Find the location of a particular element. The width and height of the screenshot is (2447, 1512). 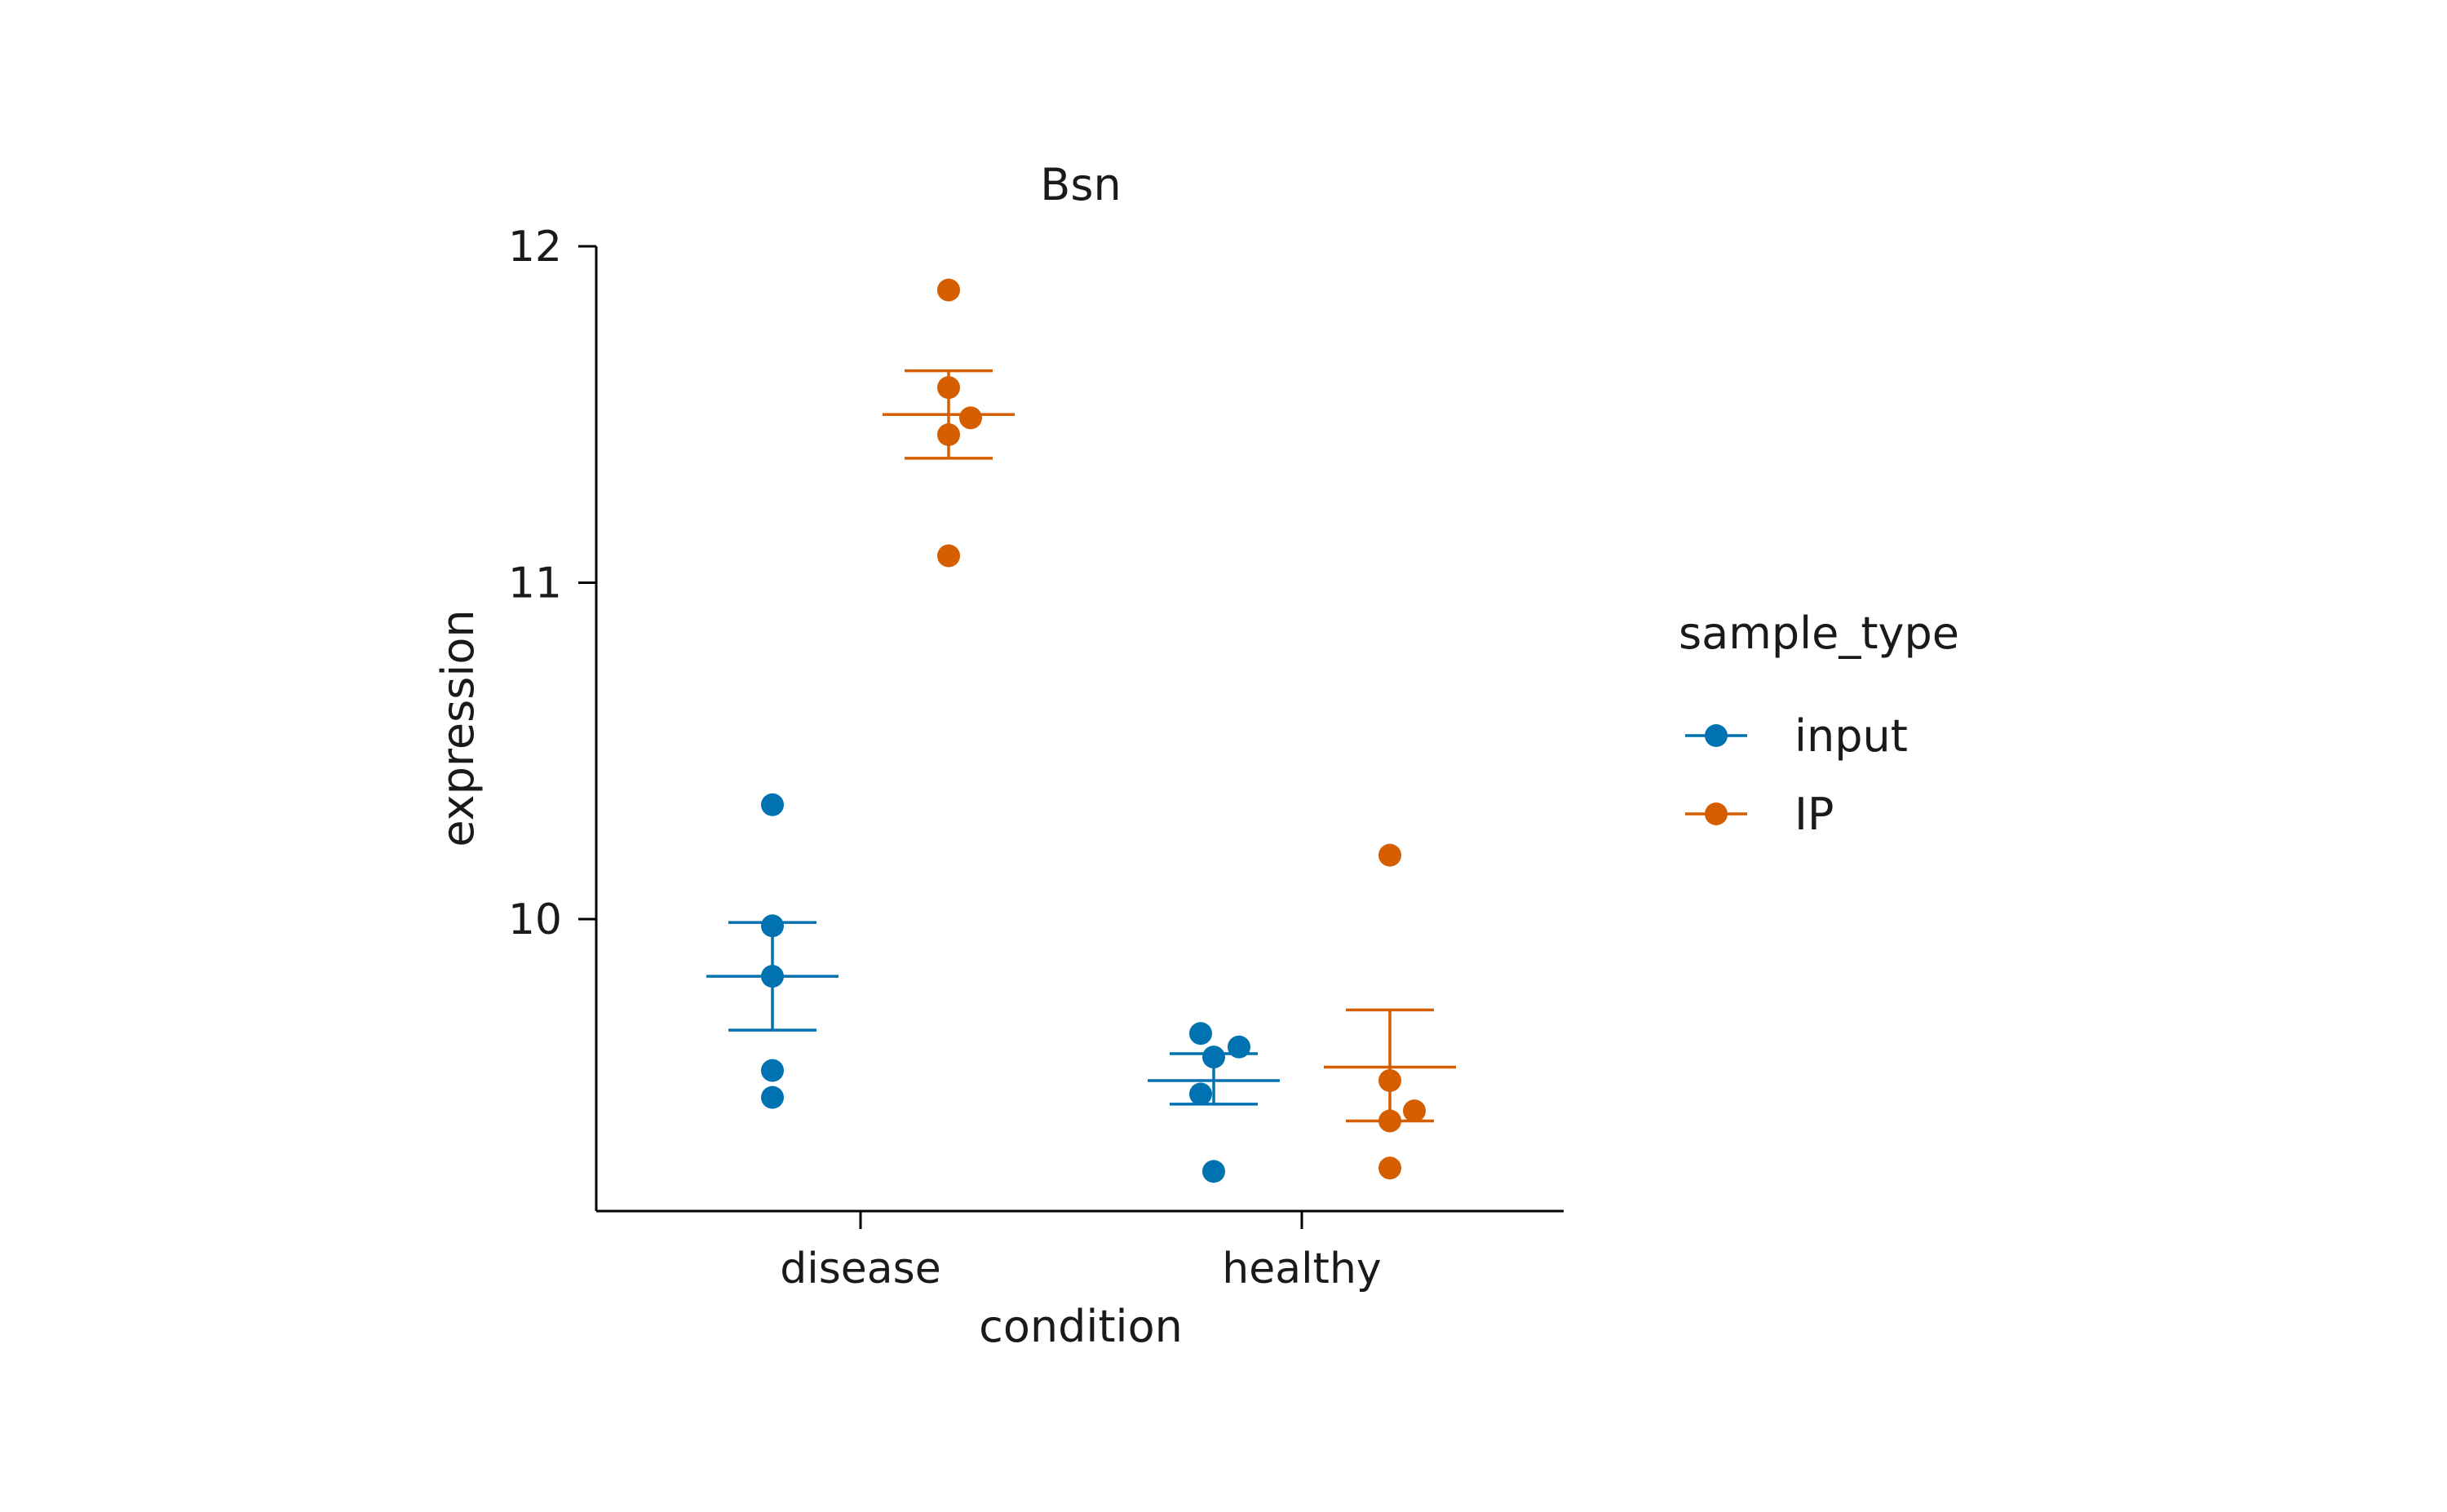

series-IP is located at coordinates (1169, 729).